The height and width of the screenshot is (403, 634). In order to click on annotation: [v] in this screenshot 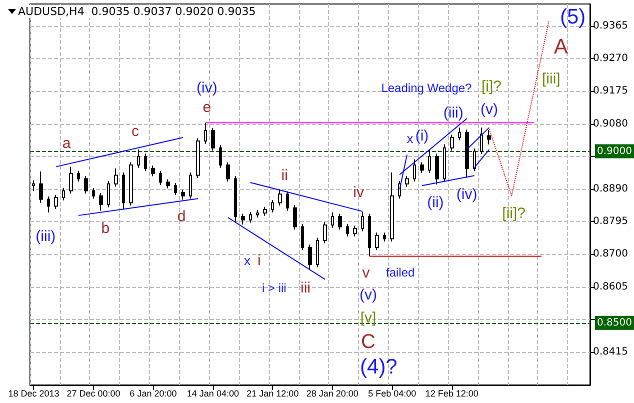, I will do `click(368, 318)`.